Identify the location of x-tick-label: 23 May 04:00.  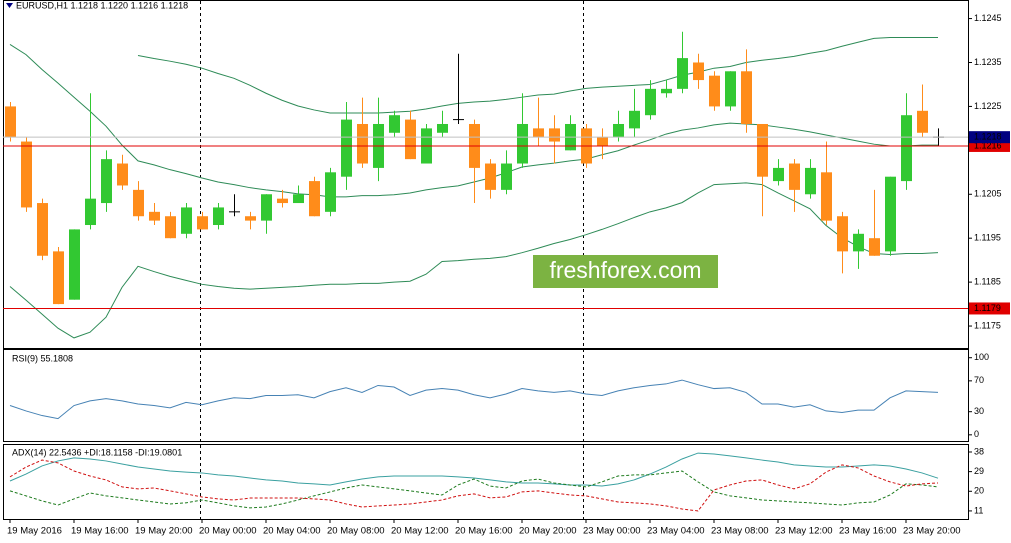
(676, 531).